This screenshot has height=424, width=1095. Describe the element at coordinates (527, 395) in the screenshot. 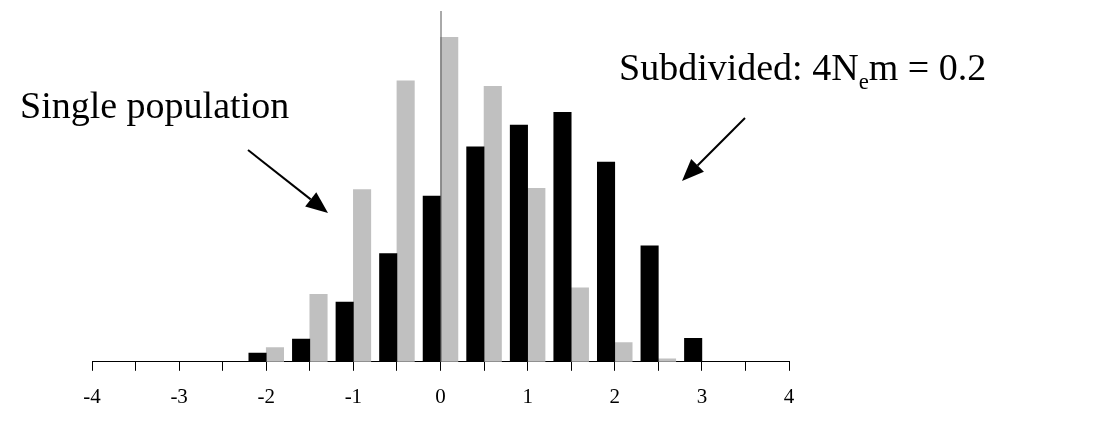

I see `x-tick-label: 1` at that location.